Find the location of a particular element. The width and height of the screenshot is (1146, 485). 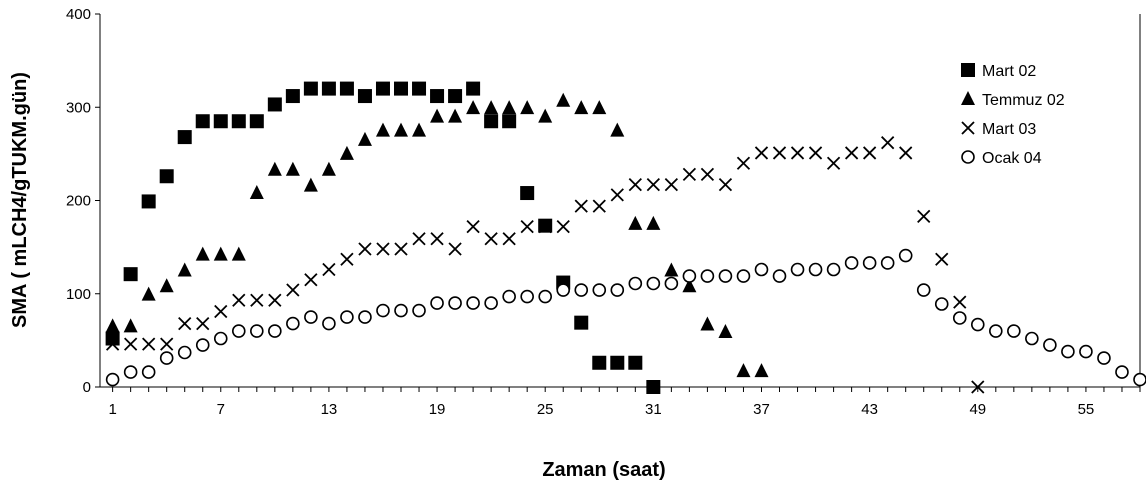

x-axis-title: Zaman (saat) is located at coordinates (603, 470).